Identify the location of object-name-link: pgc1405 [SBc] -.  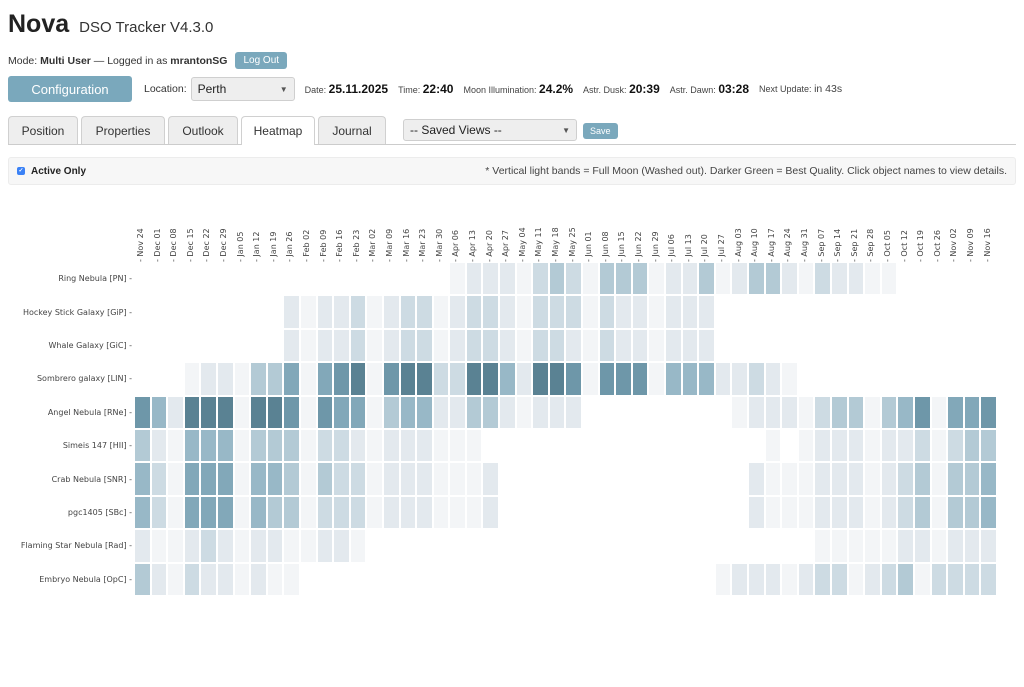
(99, 512).